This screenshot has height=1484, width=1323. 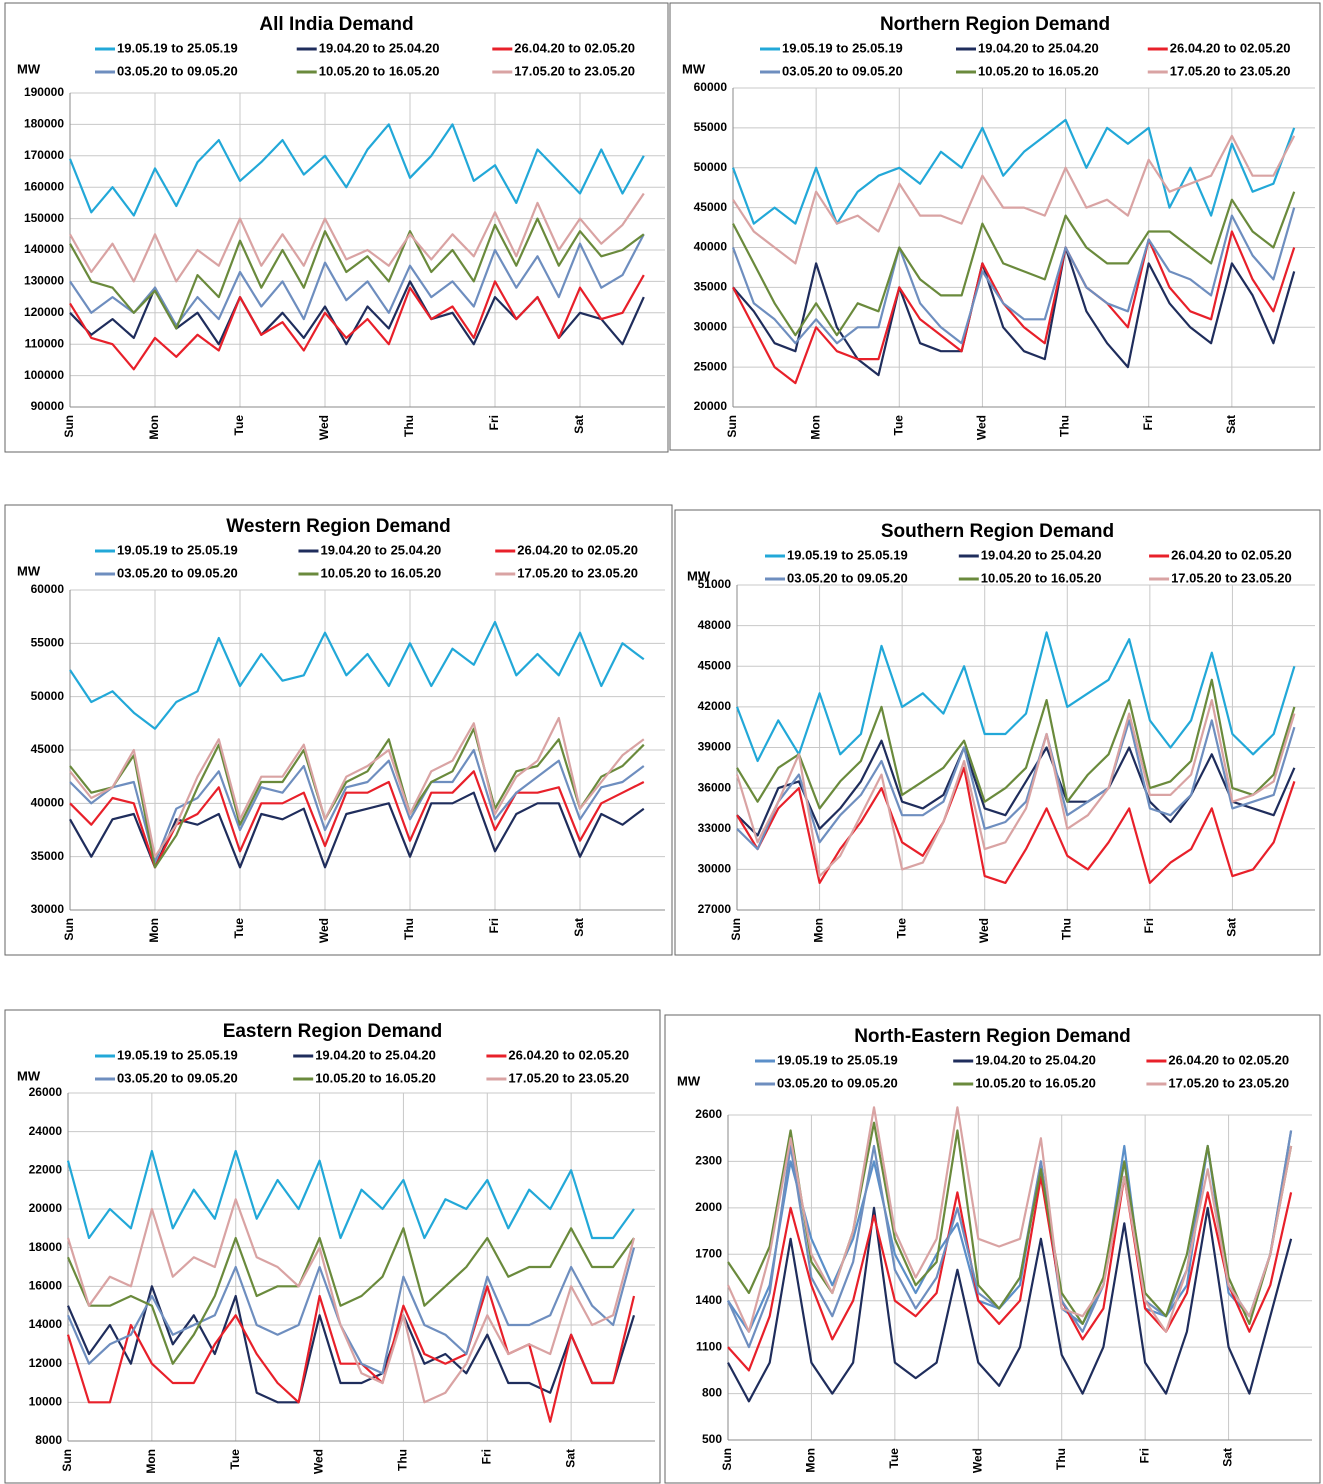 What do you see at coordinates (992, 1036) in the screenshot?
I see `chart-title: North-Eastern Region Demand` at bounding box center [992, 1036].